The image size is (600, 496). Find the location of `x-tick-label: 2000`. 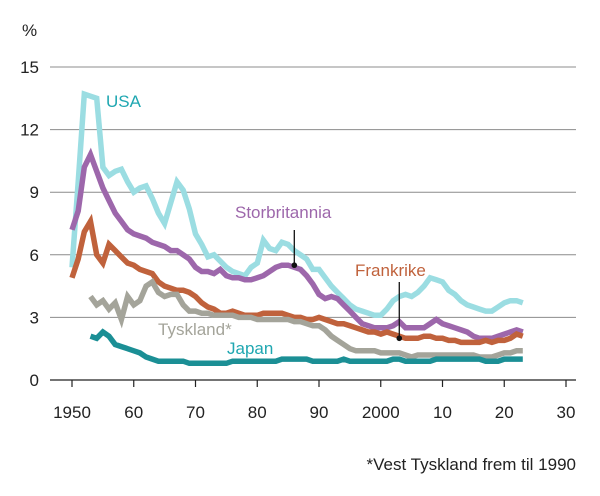

x-tick-label: 2000 is located at coordinates (381, 412).